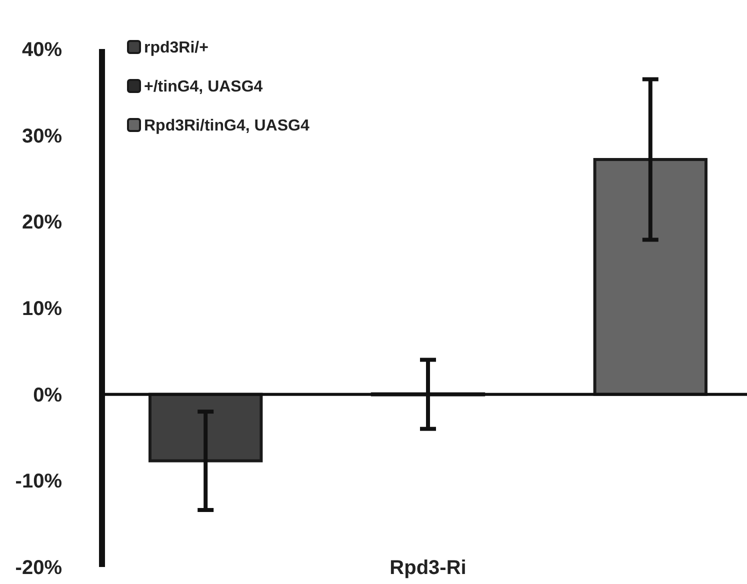  What do you see at coordinates (38, 568) in the screenshot?
I see `y-tick-label: -20%` at bounding box center [38, 568].